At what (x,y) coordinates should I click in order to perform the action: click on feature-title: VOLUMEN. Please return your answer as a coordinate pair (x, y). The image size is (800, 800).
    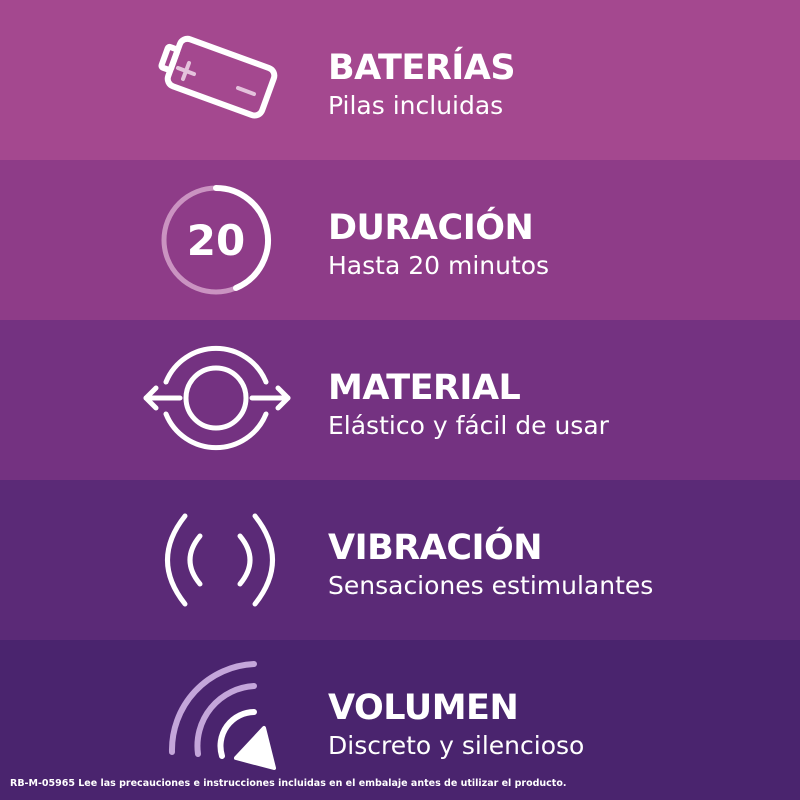
    Looking at the image, I should click on (423, 708).